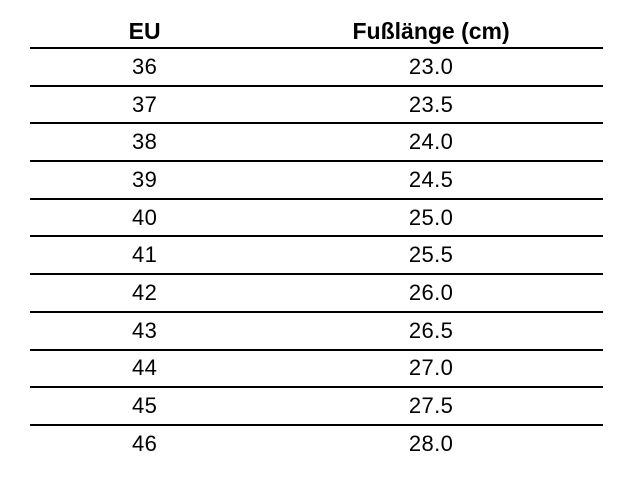 The width and height of the screenshot is (627, 484). Describe the element at coordinates (145, 331) in the screenshot. I see `eu-size-cell: 43` at that location.